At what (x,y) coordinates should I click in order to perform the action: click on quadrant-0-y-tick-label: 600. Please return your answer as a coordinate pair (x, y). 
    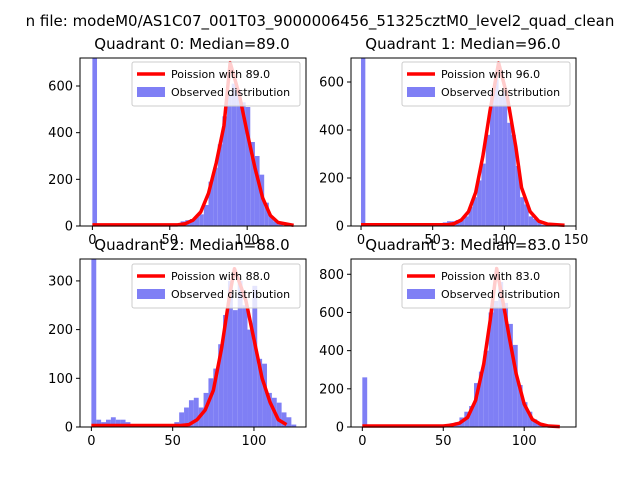
    Looking at the image, I should click on (60, 87).